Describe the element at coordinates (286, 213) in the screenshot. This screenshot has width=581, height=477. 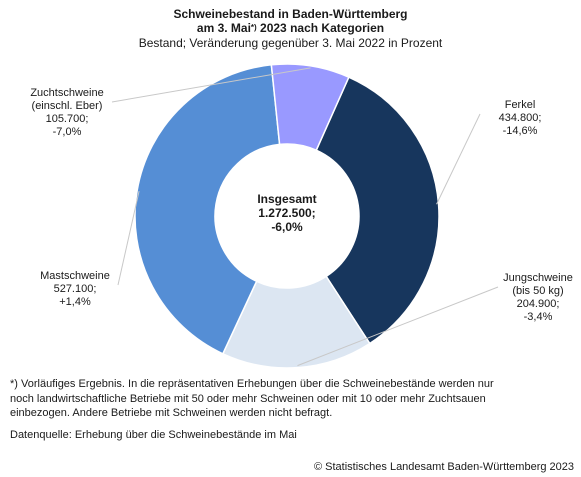
I see `total-label: Insgesamt 1.272.500; -6,0%` at that location.